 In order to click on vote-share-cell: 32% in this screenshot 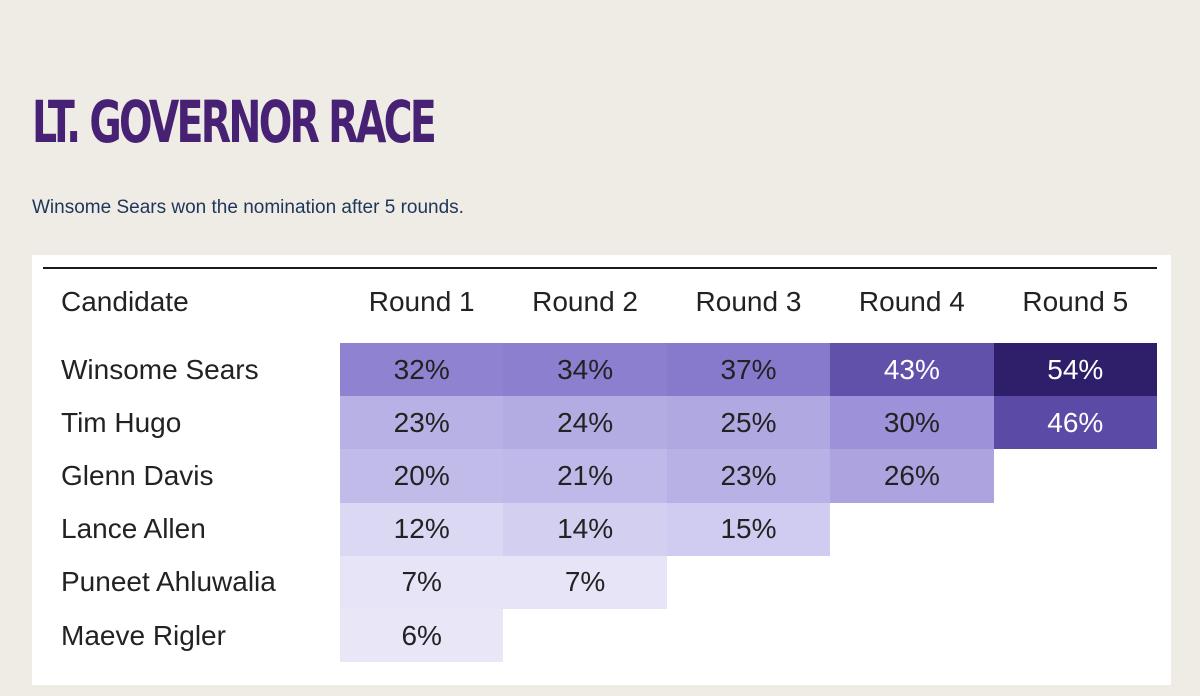, I will do `click(422, 365)`.